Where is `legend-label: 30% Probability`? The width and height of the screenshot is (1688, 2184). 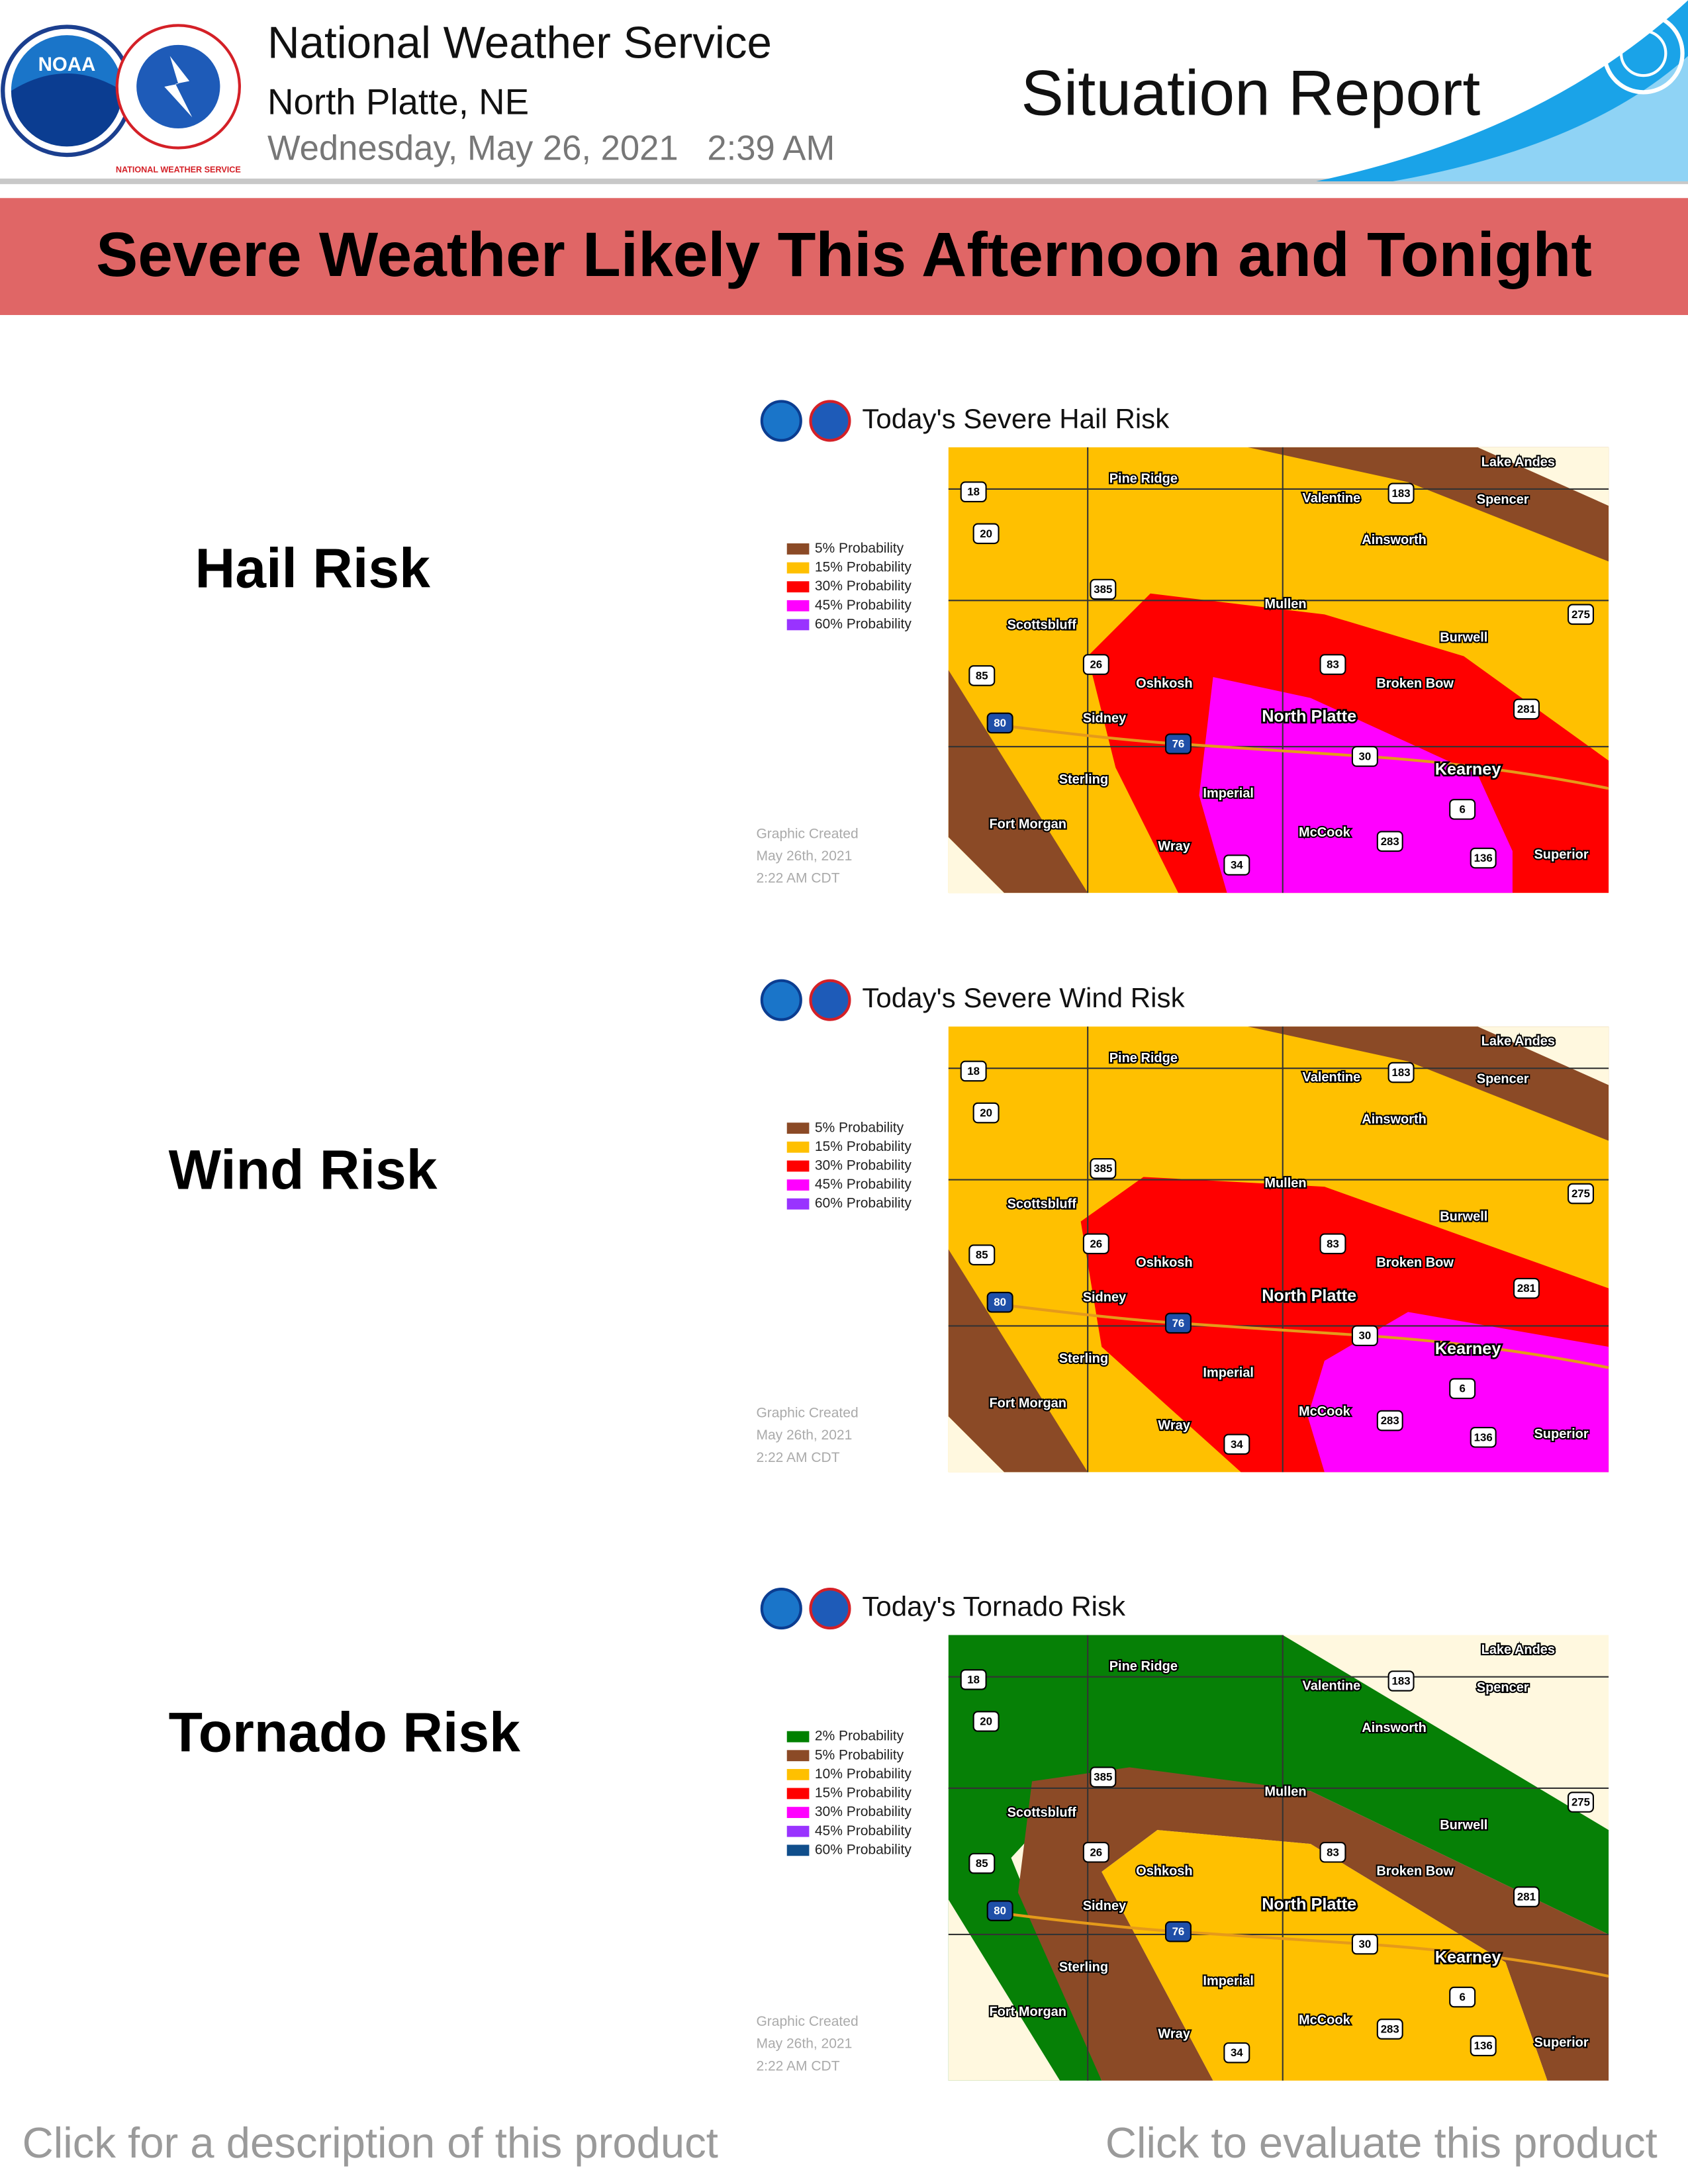 legend-label: 30% Probability is located at coordinates (863, 1812).